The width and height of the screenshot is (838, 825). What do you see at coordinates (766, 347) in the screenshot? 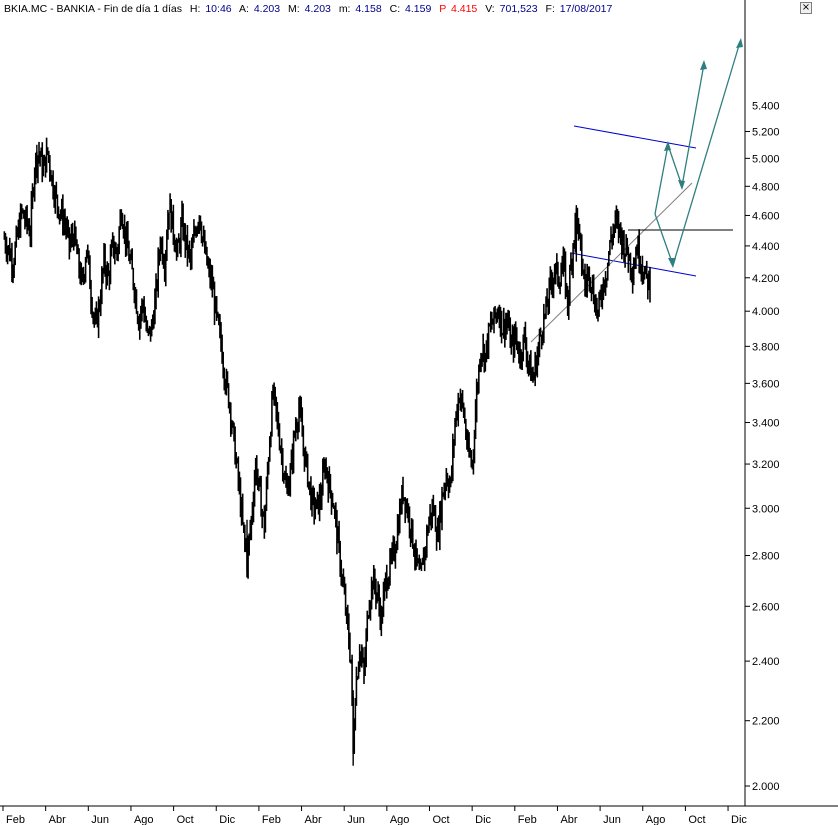
I see `y-tick-label: 3.800` at bounding box center [766, 347].